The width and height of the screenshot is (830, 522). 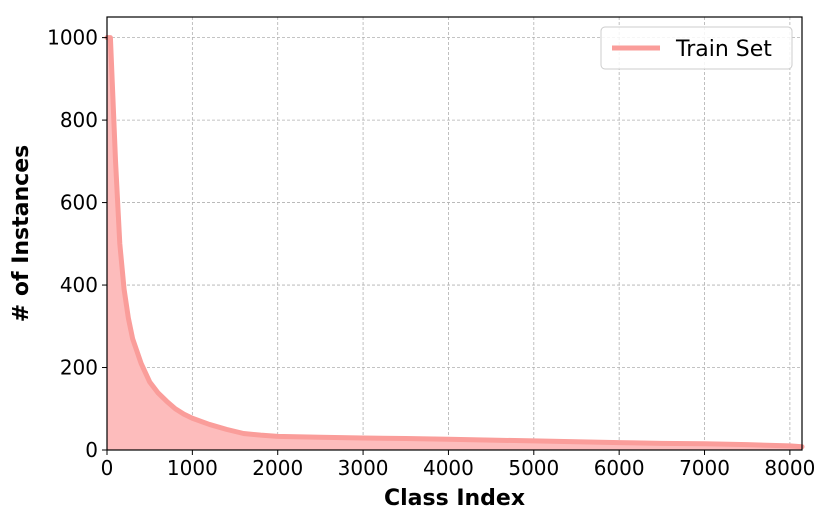 I want to click on x-axis-label: Class Index, so click(x=454, y=498).